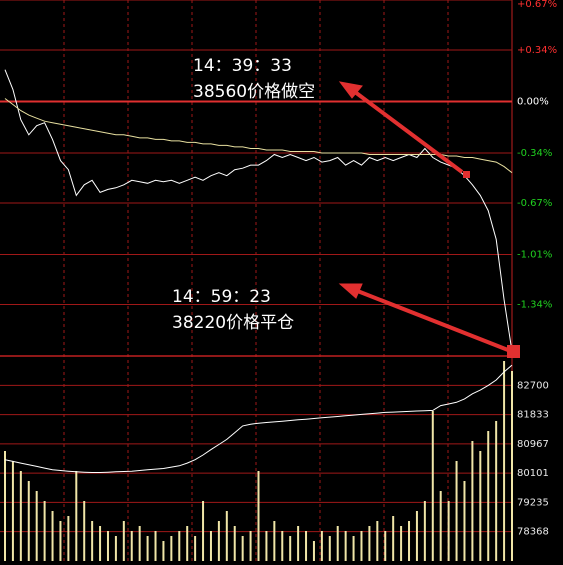 The height and width of the screenshot is (565, 563). Describe the element at coordinates (534, 304) in the screenshot. I see `y-tick-label: -1.34%` at that location.